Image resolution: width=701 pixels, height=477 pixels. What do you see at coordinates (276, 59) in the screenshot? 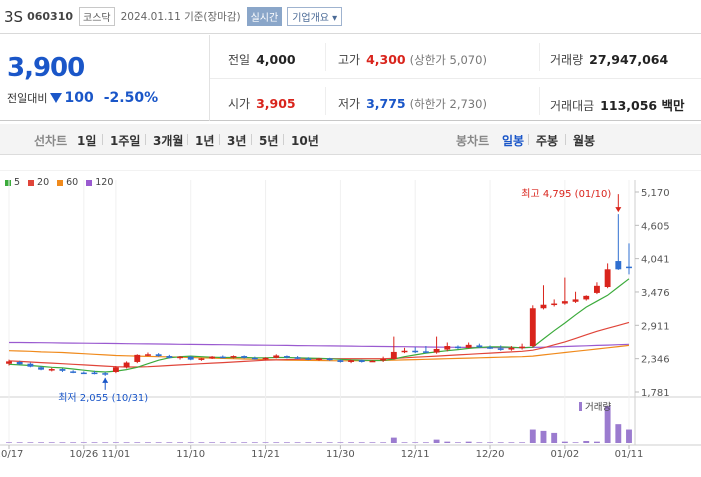
I see `stat-value: 4,000` at bounding box center [276, 59].